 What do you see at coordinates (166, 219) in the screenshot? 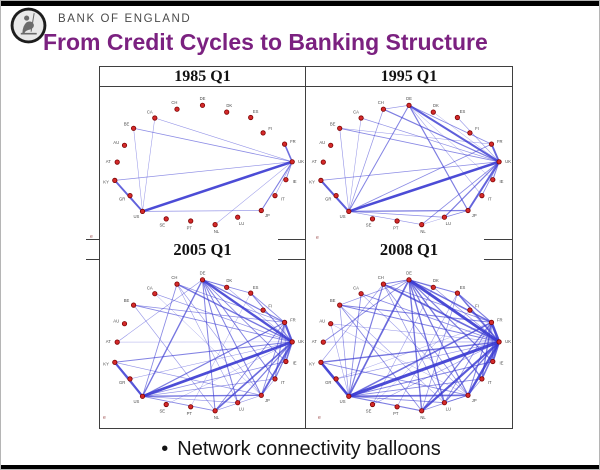
I see `node-SE` at bounding box center [166, 219].